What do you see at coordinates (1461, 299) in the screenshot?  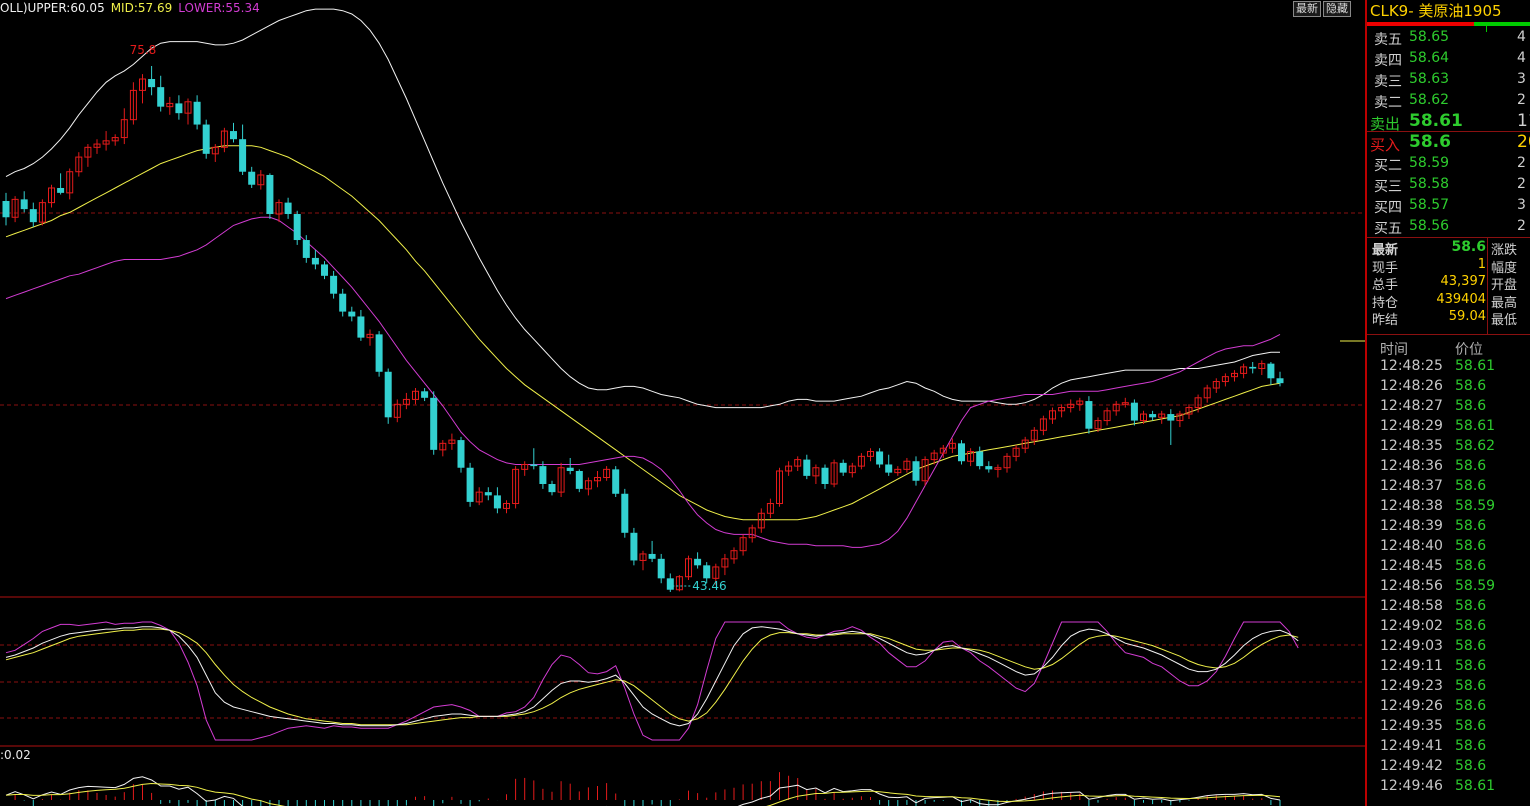 I see `stat-row-v: 439404` at bounding box center [1461, 299].